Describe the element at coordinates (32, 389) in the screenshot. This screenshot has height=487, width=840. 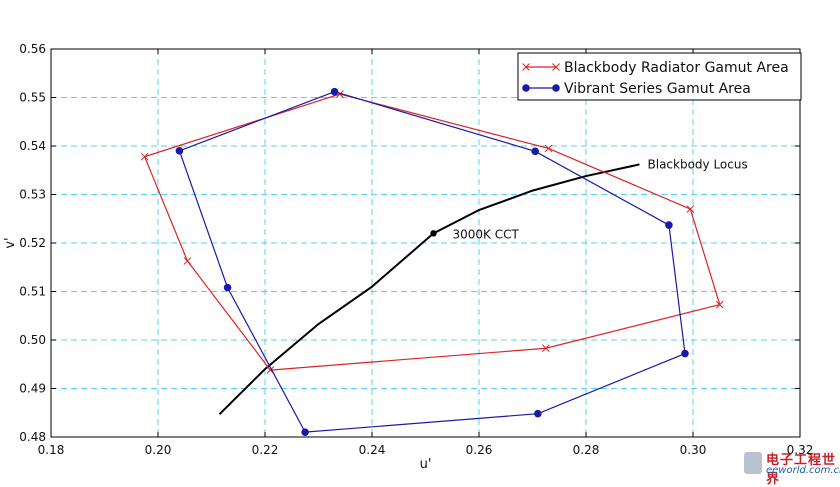
I see `y-tick-label: 0.49` at that location.